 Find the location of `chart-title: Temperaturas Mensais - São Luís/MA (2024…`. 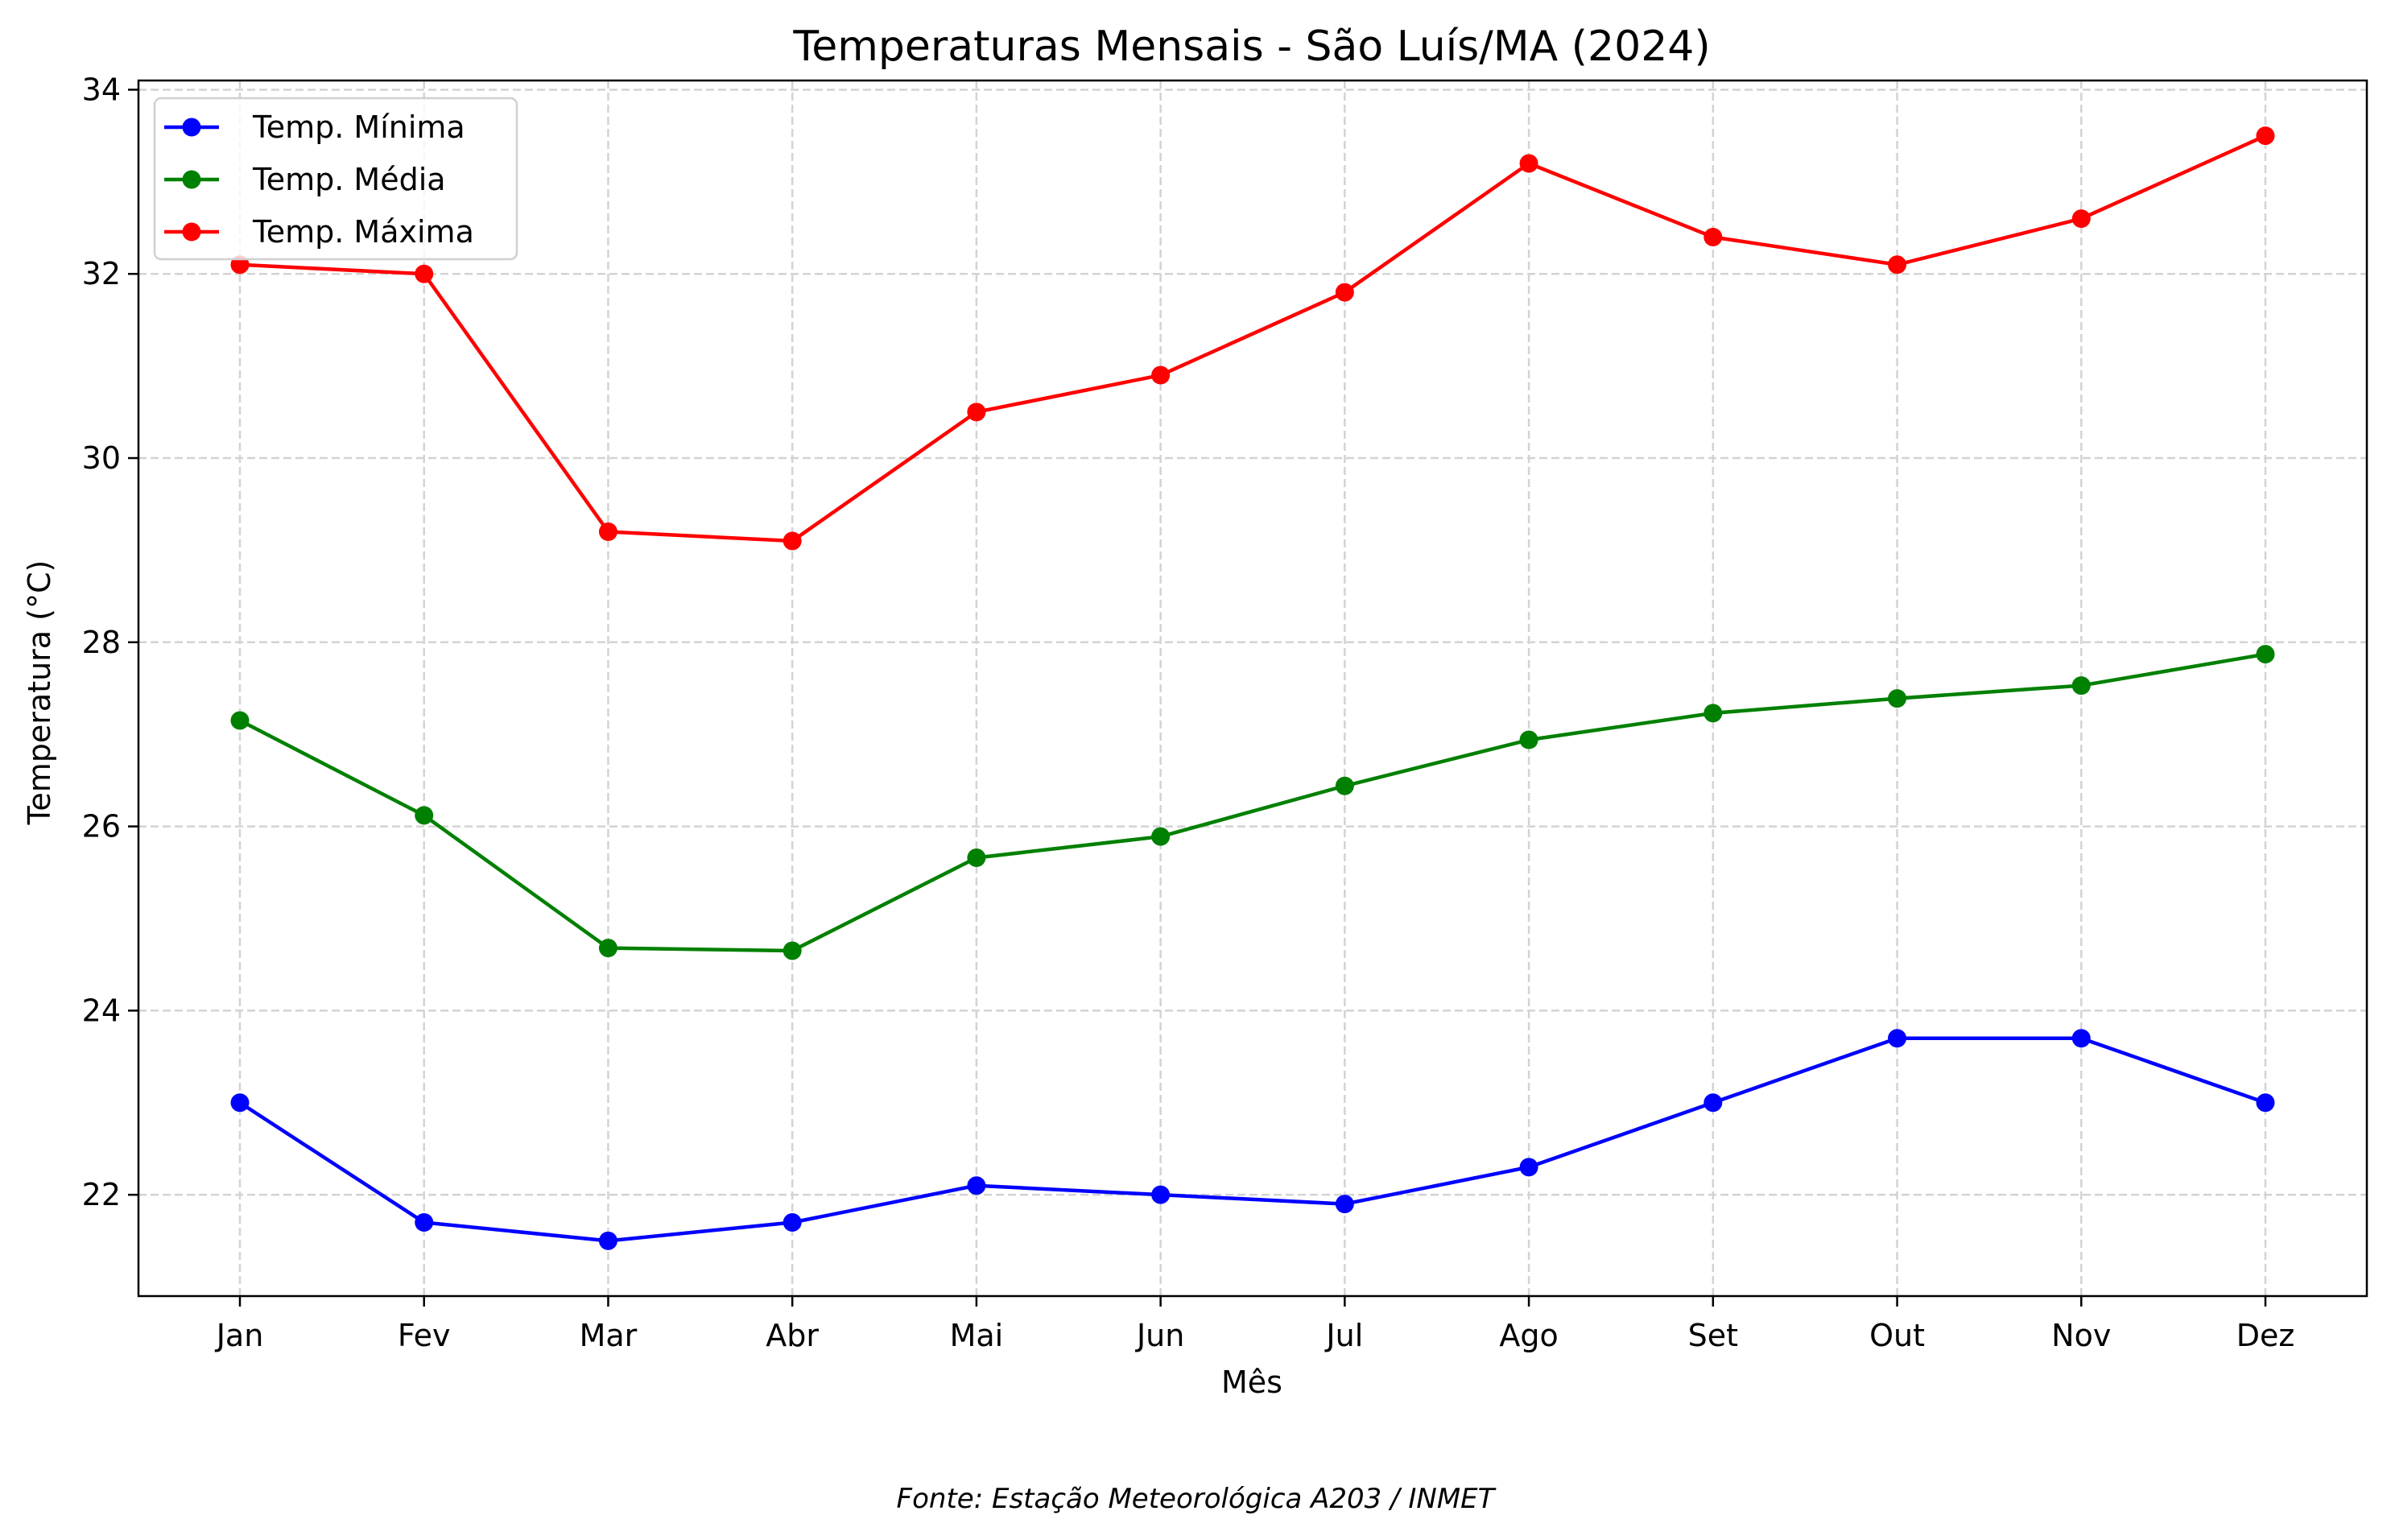

chart-title: Temperaturas Mensais - São Luís/MA (2024… is located at coordinates (1251, 47).